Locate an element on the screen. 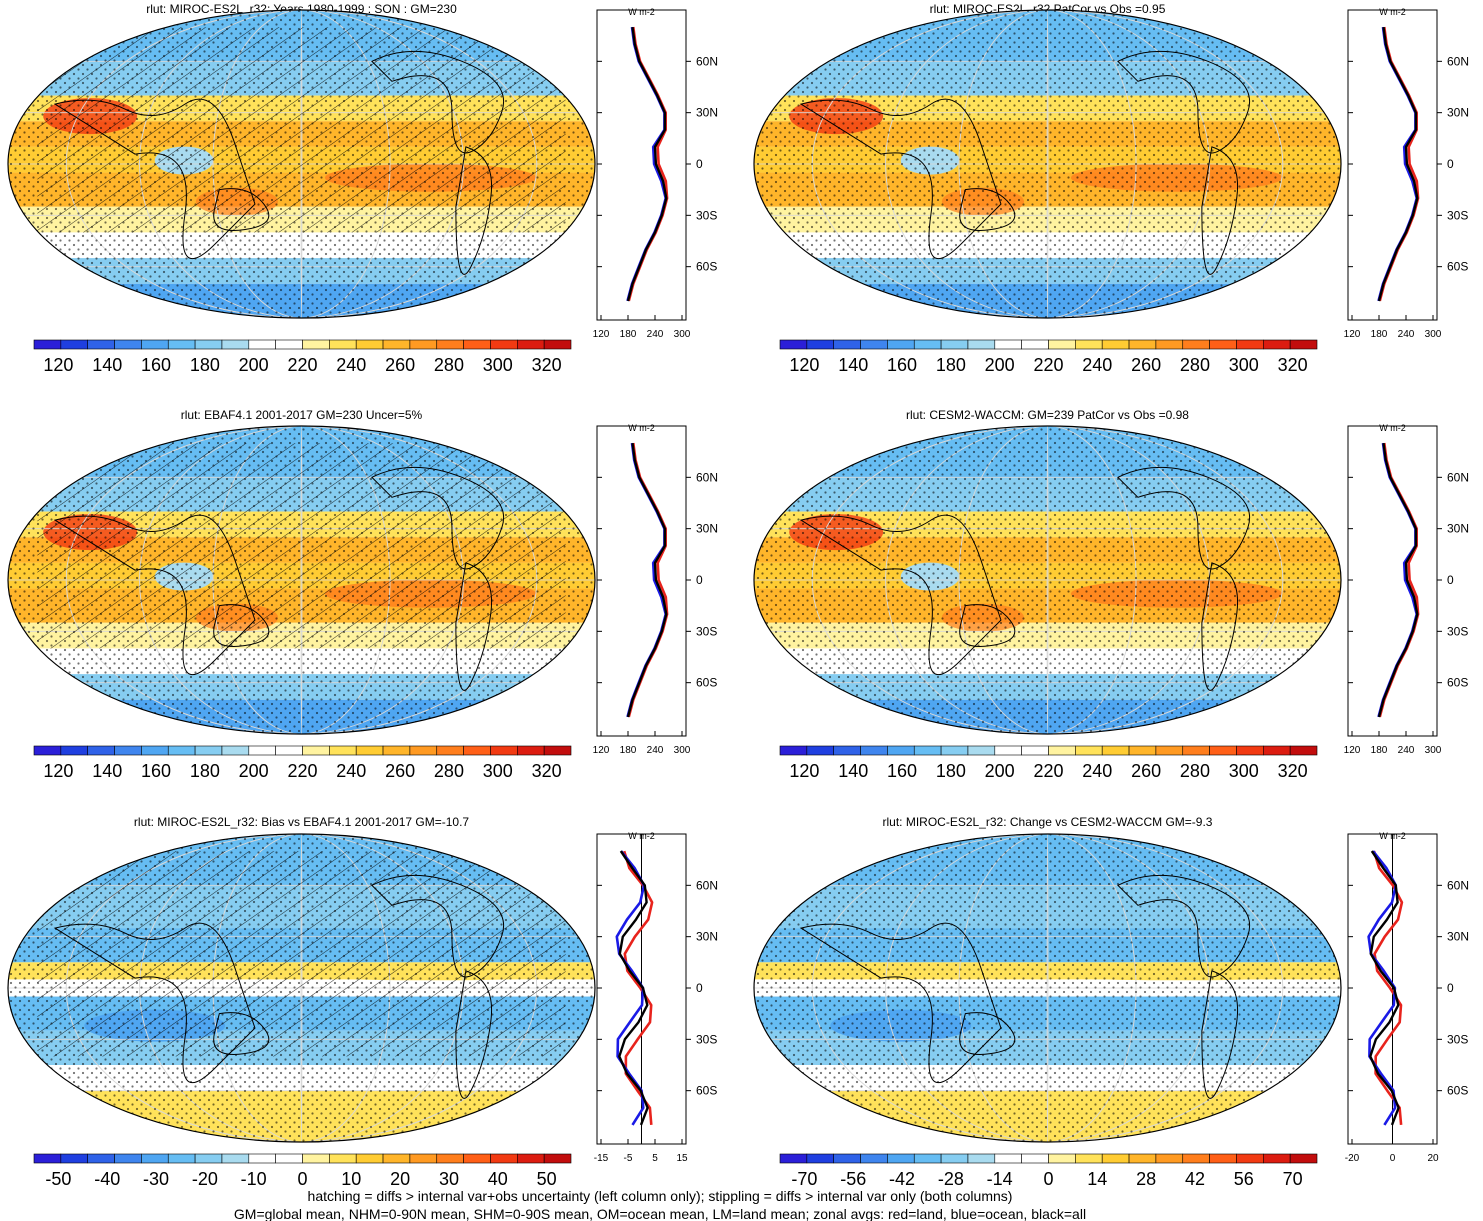  map-p4 is located at coordinates (1047, 580).